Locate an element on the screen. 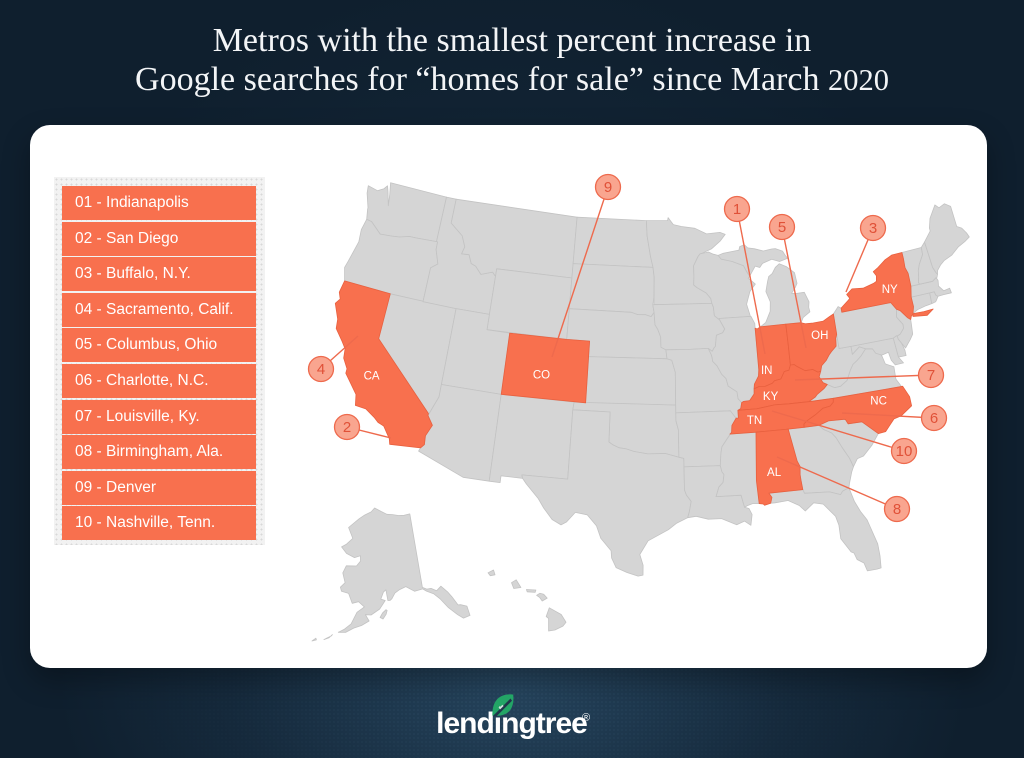  svg-text: 1 is located at coordinates (737, 209).